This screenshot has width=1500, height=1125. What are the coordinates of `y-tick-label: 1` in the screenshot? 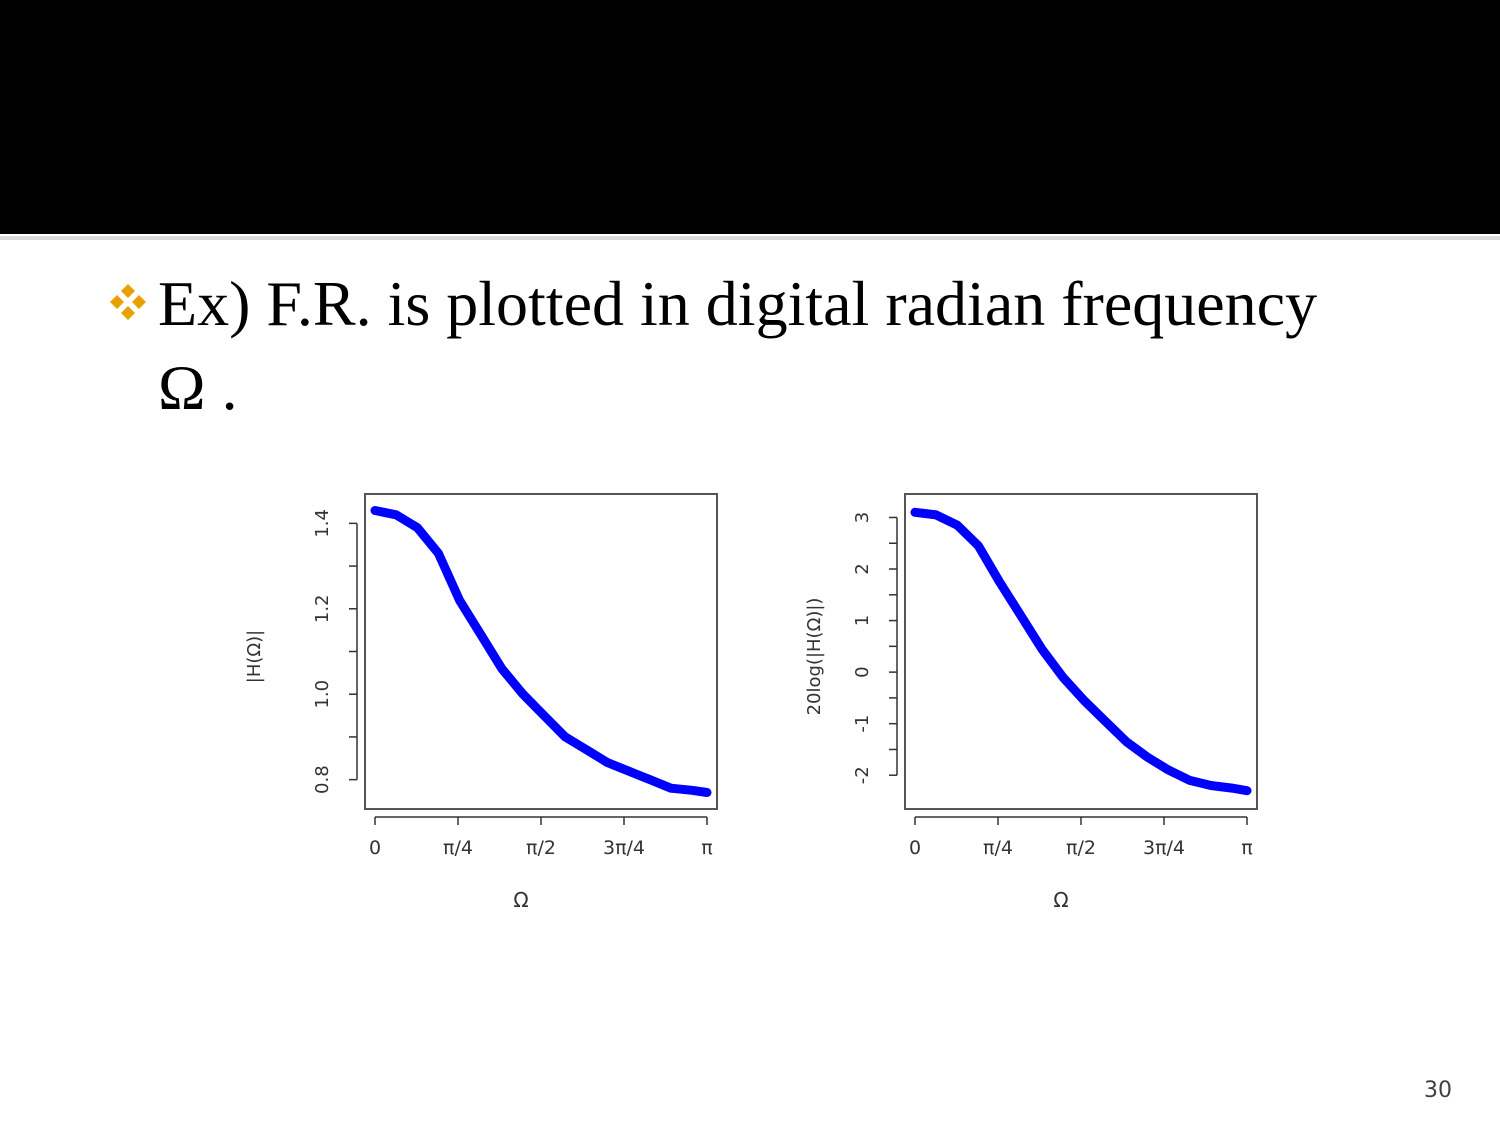 It's located at (862, 620).